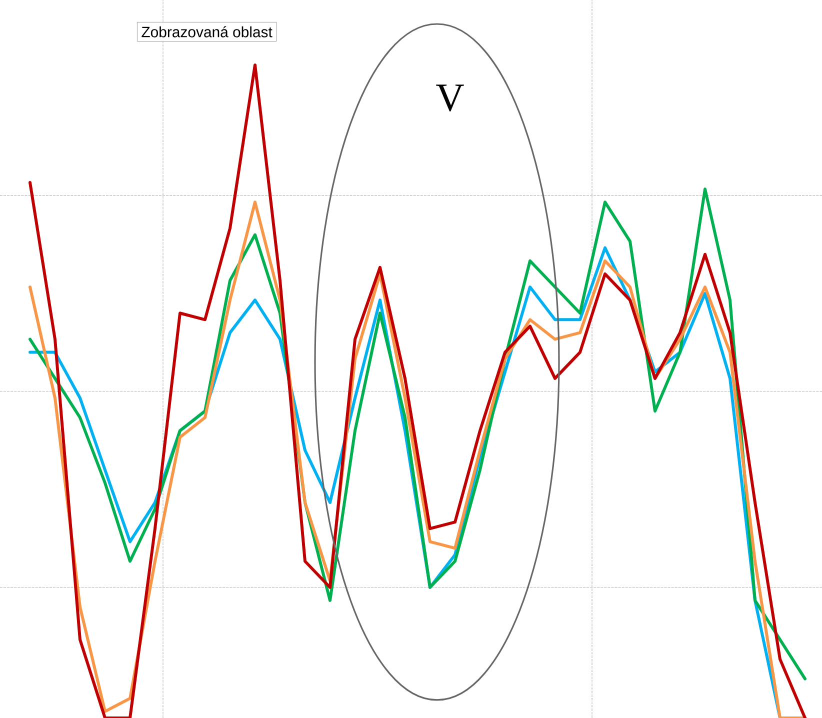 The width and height of the screenshot is (822, 718). Describe the element at coordinates (207, 32) in the screenshot. I see `text: Zobrazovaná oblast` at that location.